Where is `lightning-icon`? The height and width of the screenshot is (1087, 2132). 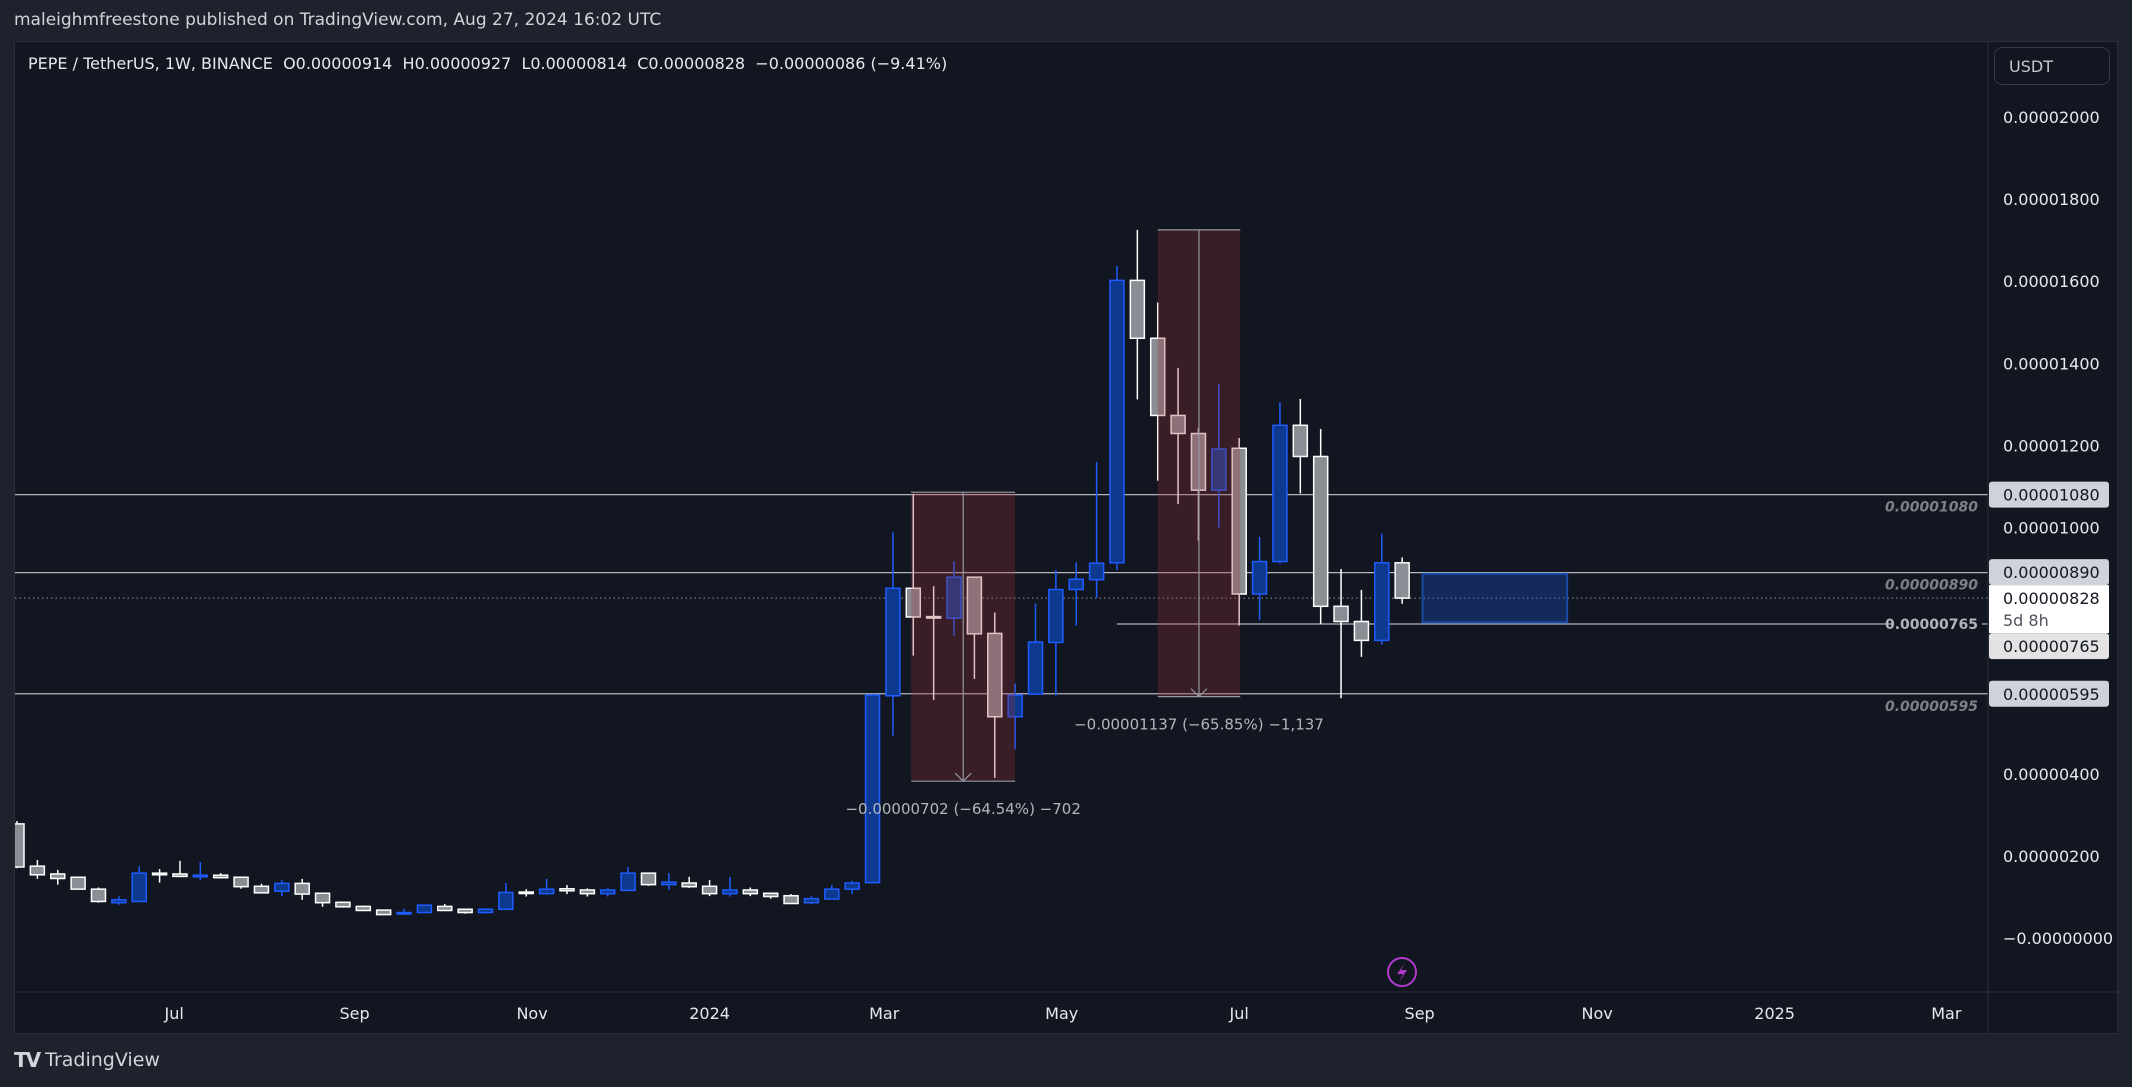 lightning-icon is located at coordinates (1402, 972).